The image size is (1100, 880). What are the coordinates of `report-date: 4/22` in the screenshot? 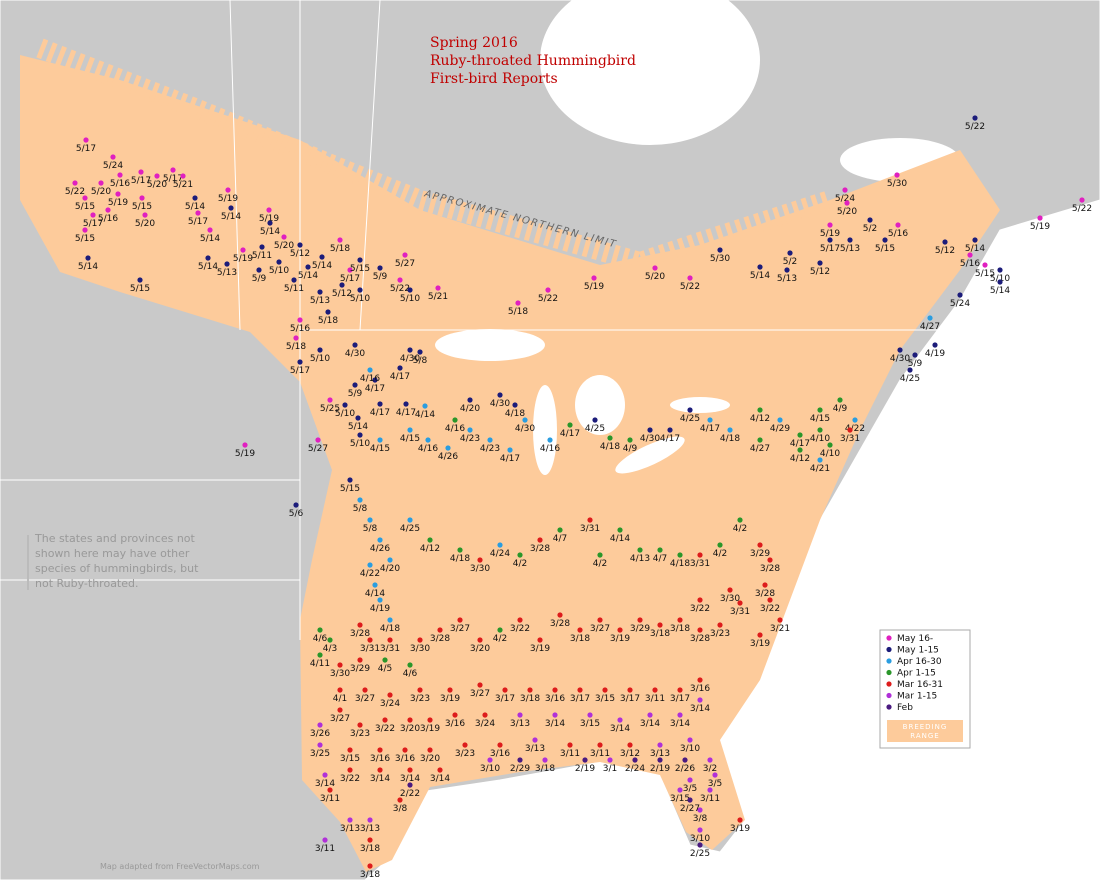 It's located at (855, 429).